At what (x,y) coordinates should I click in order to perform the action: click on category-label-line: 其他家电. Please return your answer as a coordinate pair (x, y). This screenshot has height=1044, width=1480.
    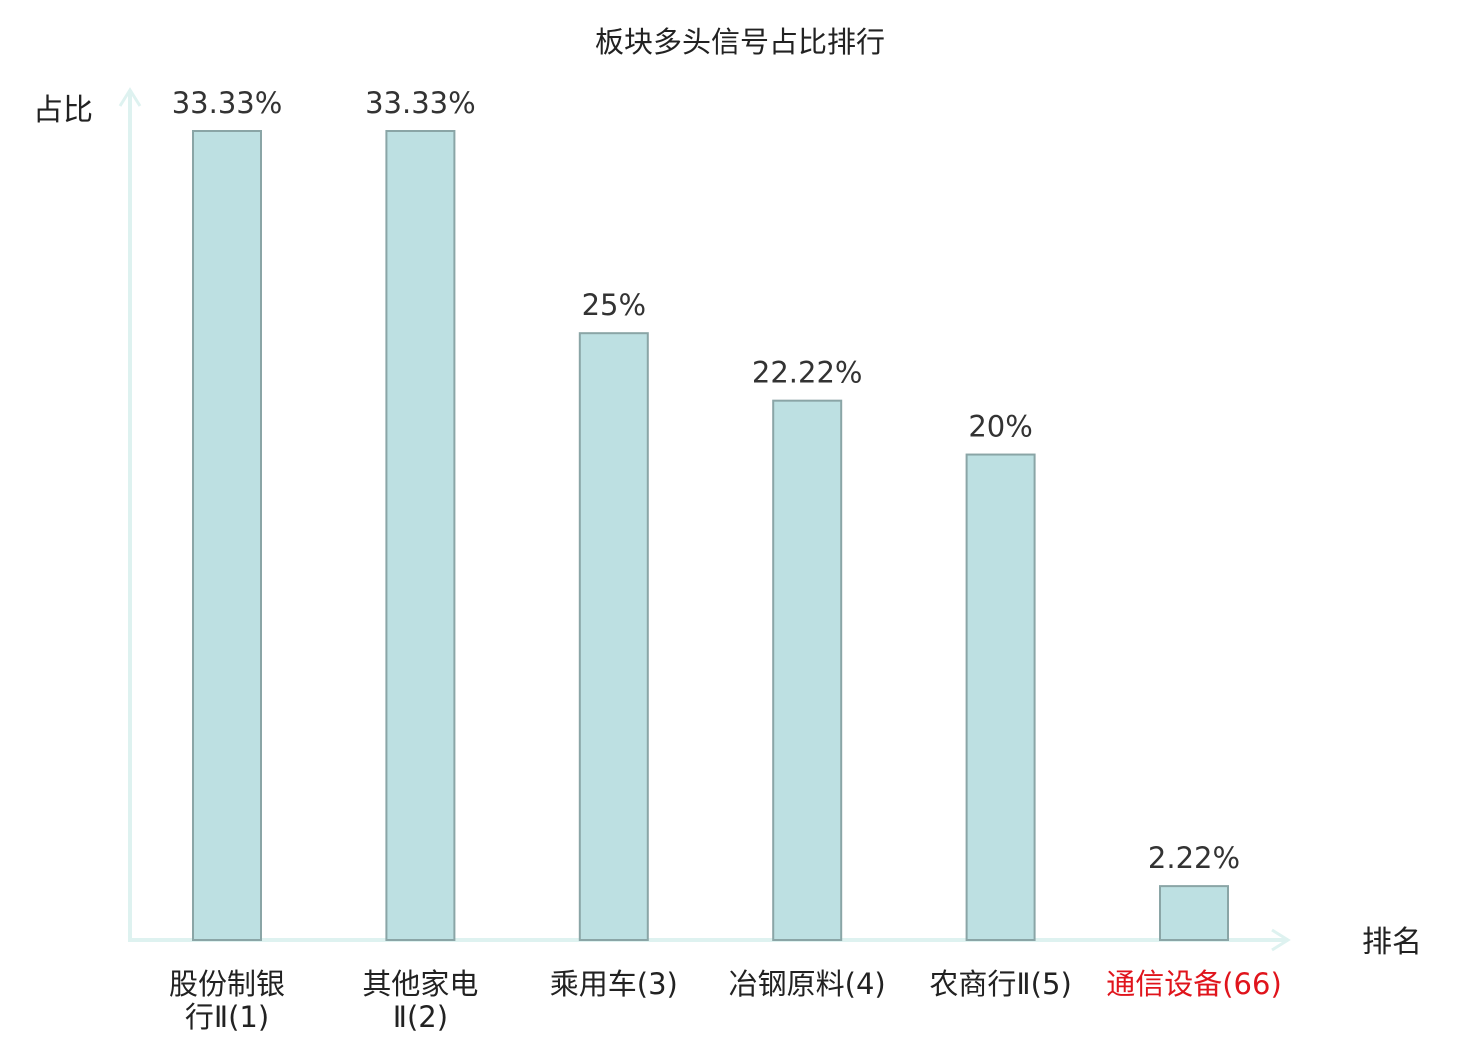
    Looking at the image, I should click on (420, 984).